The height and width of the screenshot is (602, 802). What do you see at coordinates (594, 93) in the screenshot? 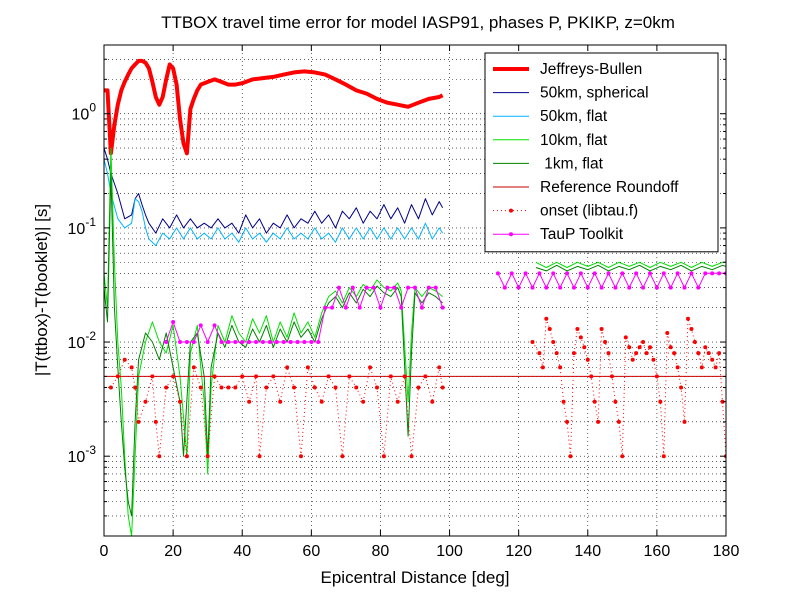
I see `legend-label-1: 50km, spherical` at bounding box center [594, 93].